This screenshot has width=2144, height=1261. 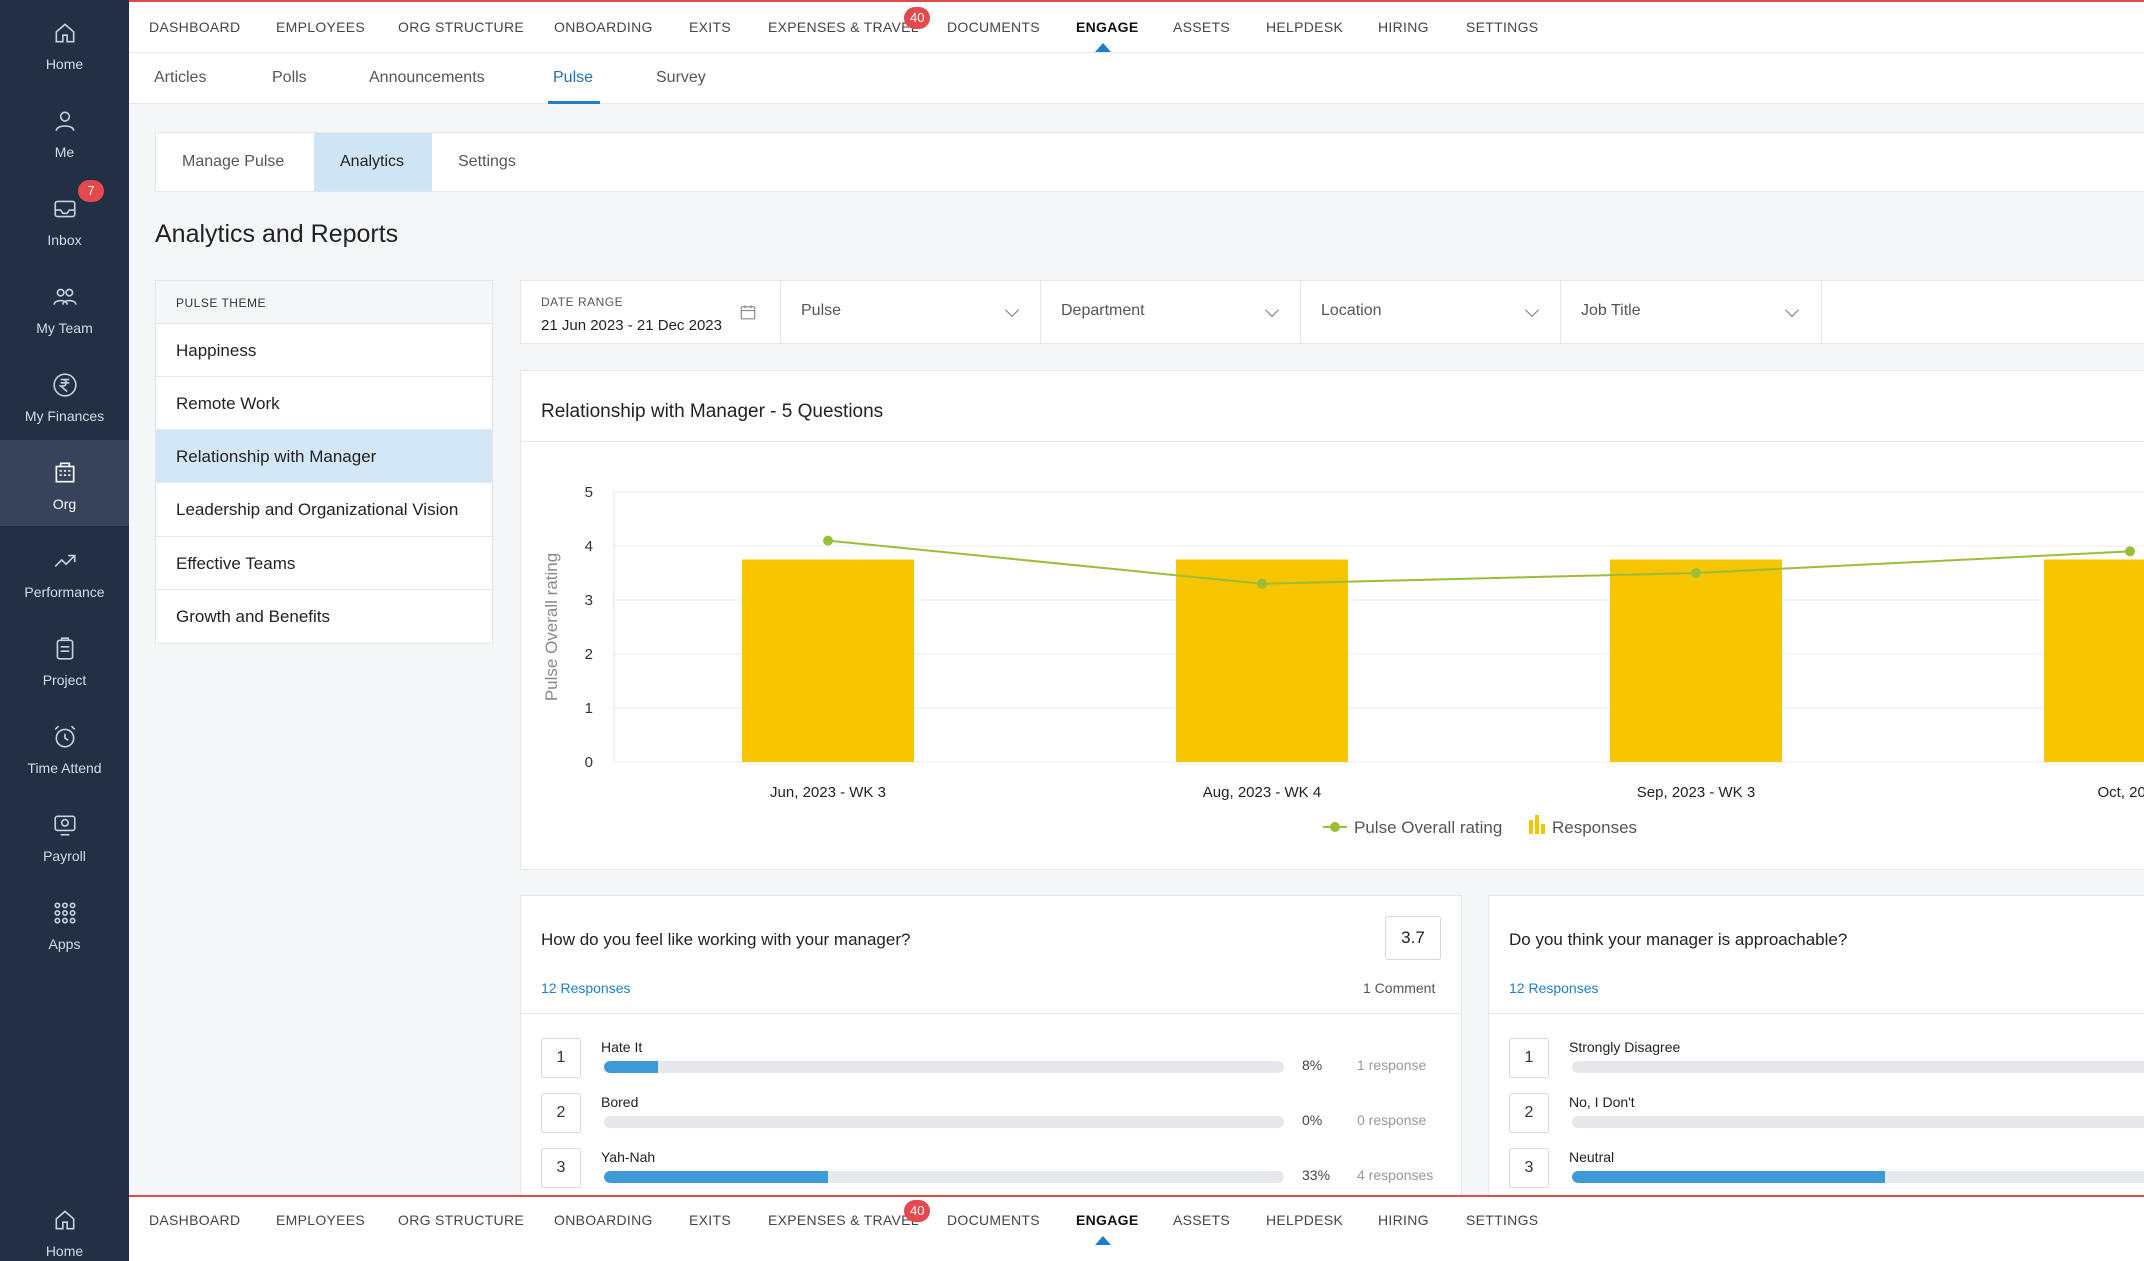 What do you see at coordinates (1691, 312) in the screenshot?
I see `job-title-filter: Job Title` at bounding box center [1691, 312].